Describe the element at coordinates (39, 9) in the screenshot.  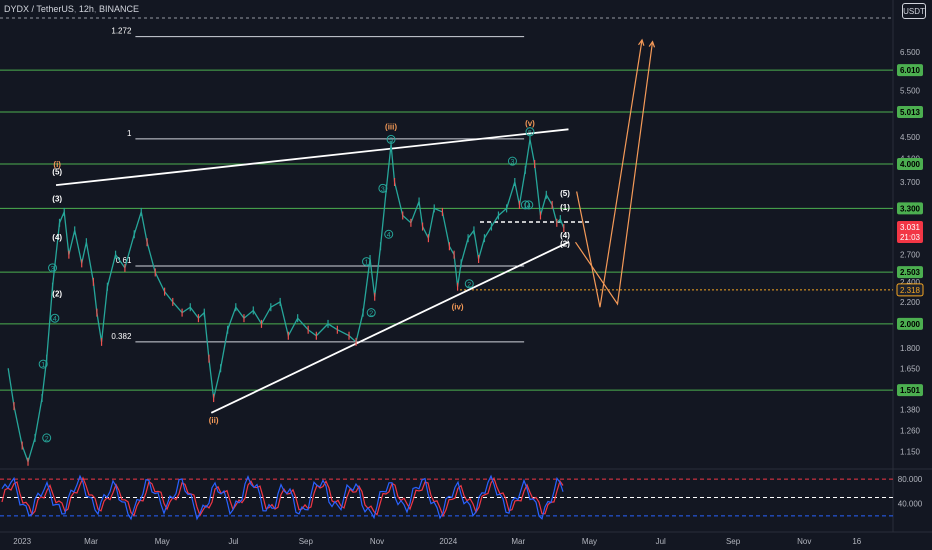
I see `symbol-name: DYDX / TetherUS` at that location.